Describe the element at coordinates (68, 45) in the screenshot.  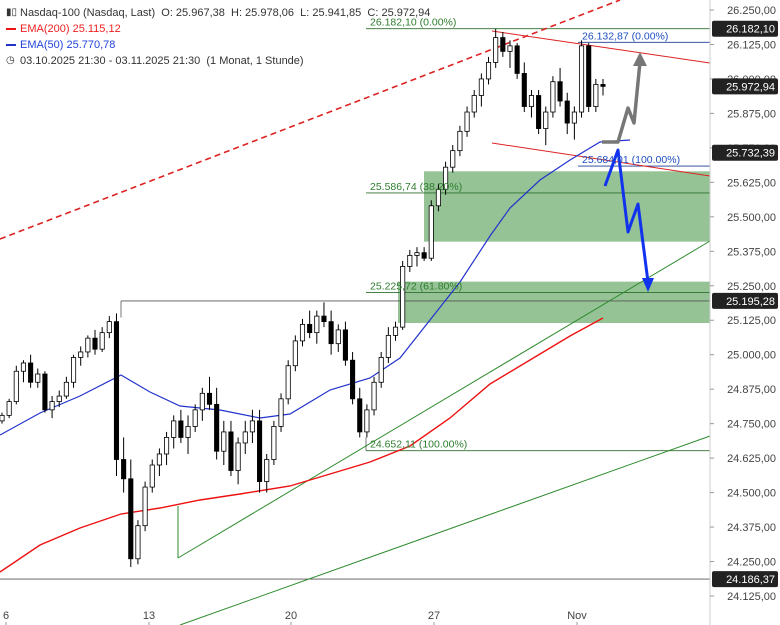
I see `legend-ema50: EMA(50) 25.770,78` at that location.